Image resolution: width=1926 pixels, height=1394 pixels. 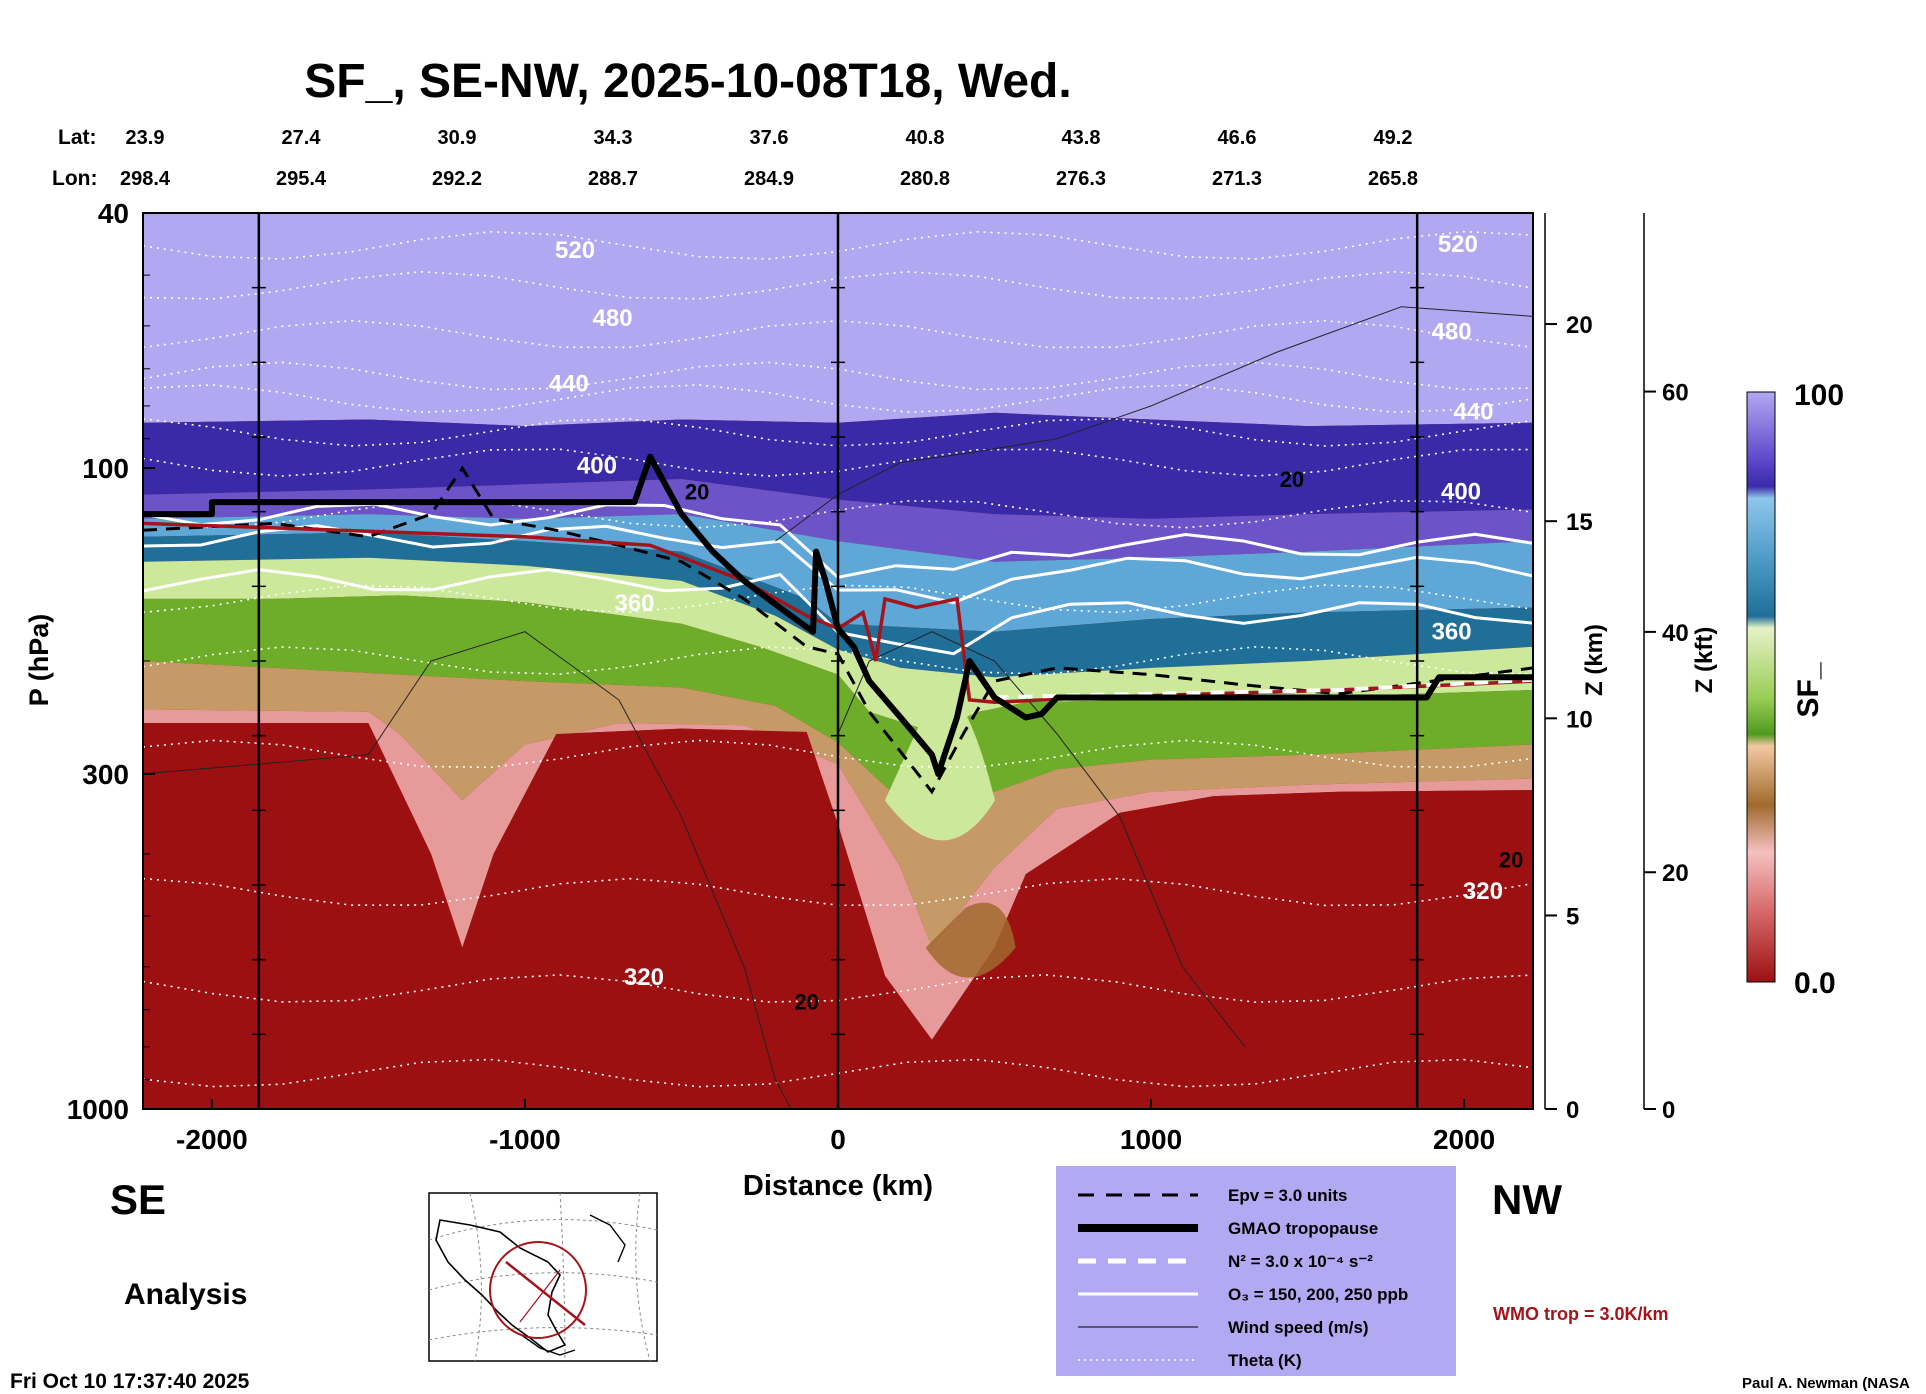 I want to click on x-axis: -2000 -1000 0 1000 2000, so click(x=835, y=1127).